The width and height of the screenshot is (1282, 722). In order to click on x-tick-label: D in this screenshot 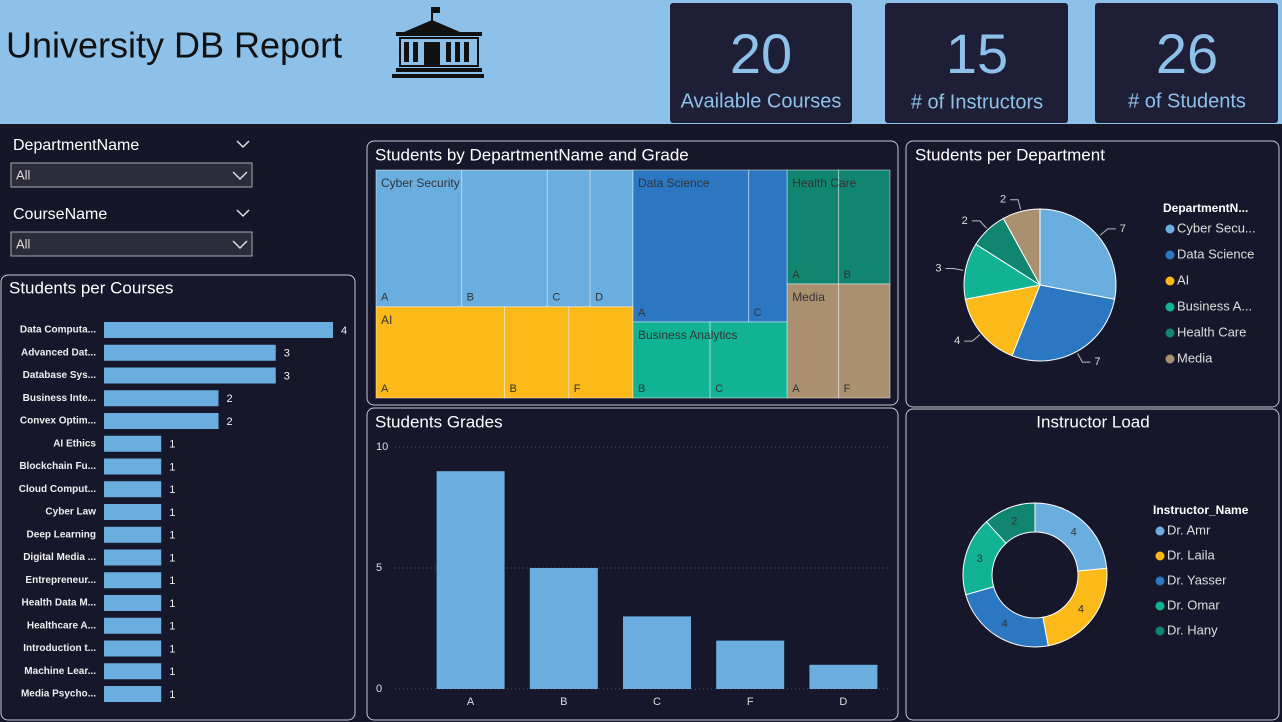, I will do `click(843, 702)`.